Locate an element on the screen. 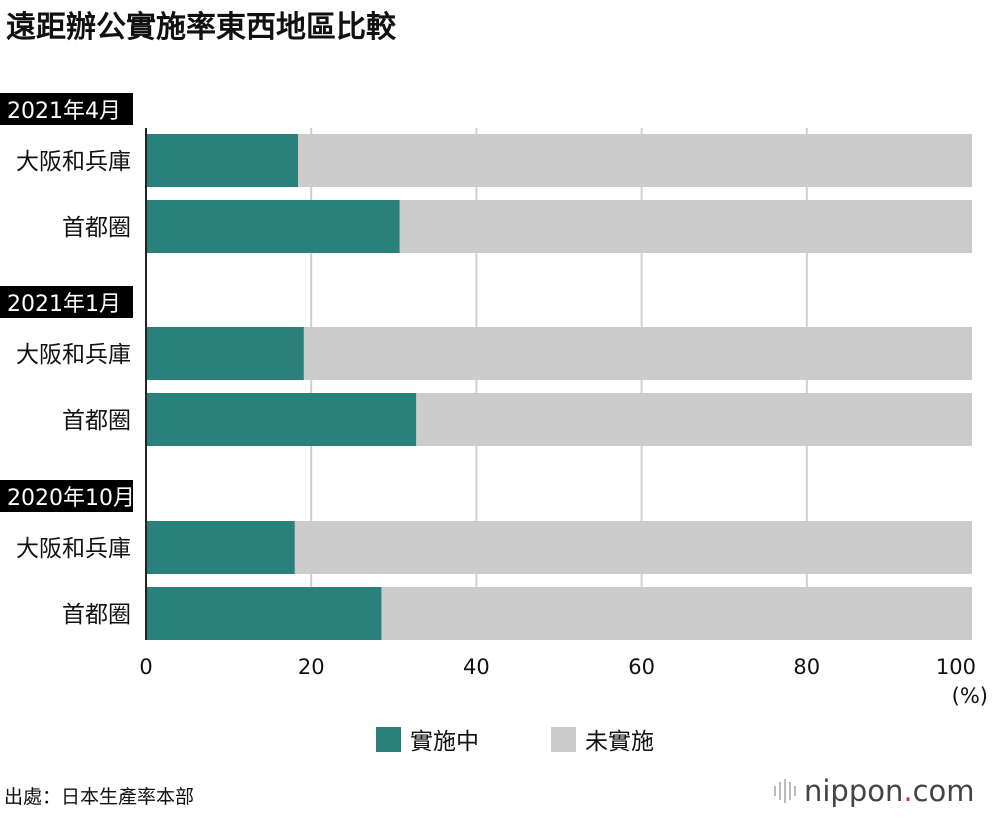 This screenshot has width=1000, height=818. x-axis-ticks: 0 20 40 60 80 100 is located at coordinates (557, 667).